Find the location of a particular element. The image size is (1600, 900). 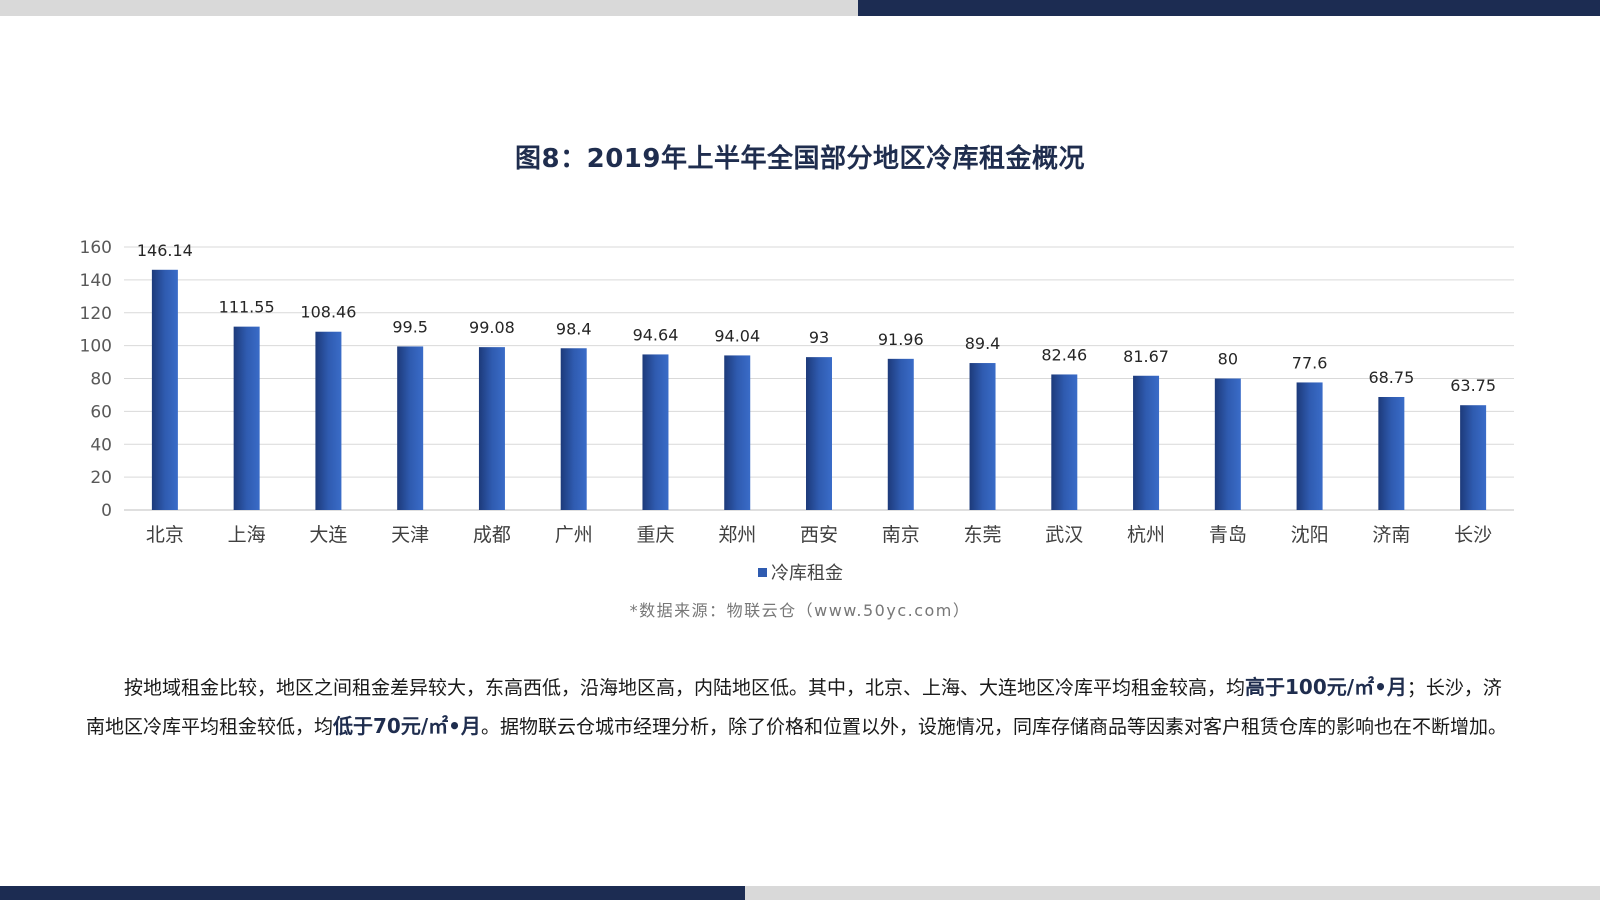

data-label: 99.5 is located at coordinates (410, 326).